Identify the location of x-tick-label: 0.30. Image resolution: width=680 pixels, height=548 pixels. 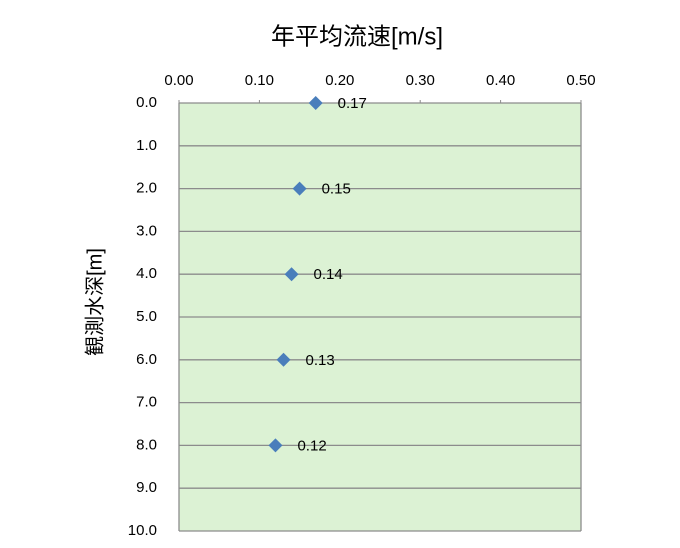
(420, 80).